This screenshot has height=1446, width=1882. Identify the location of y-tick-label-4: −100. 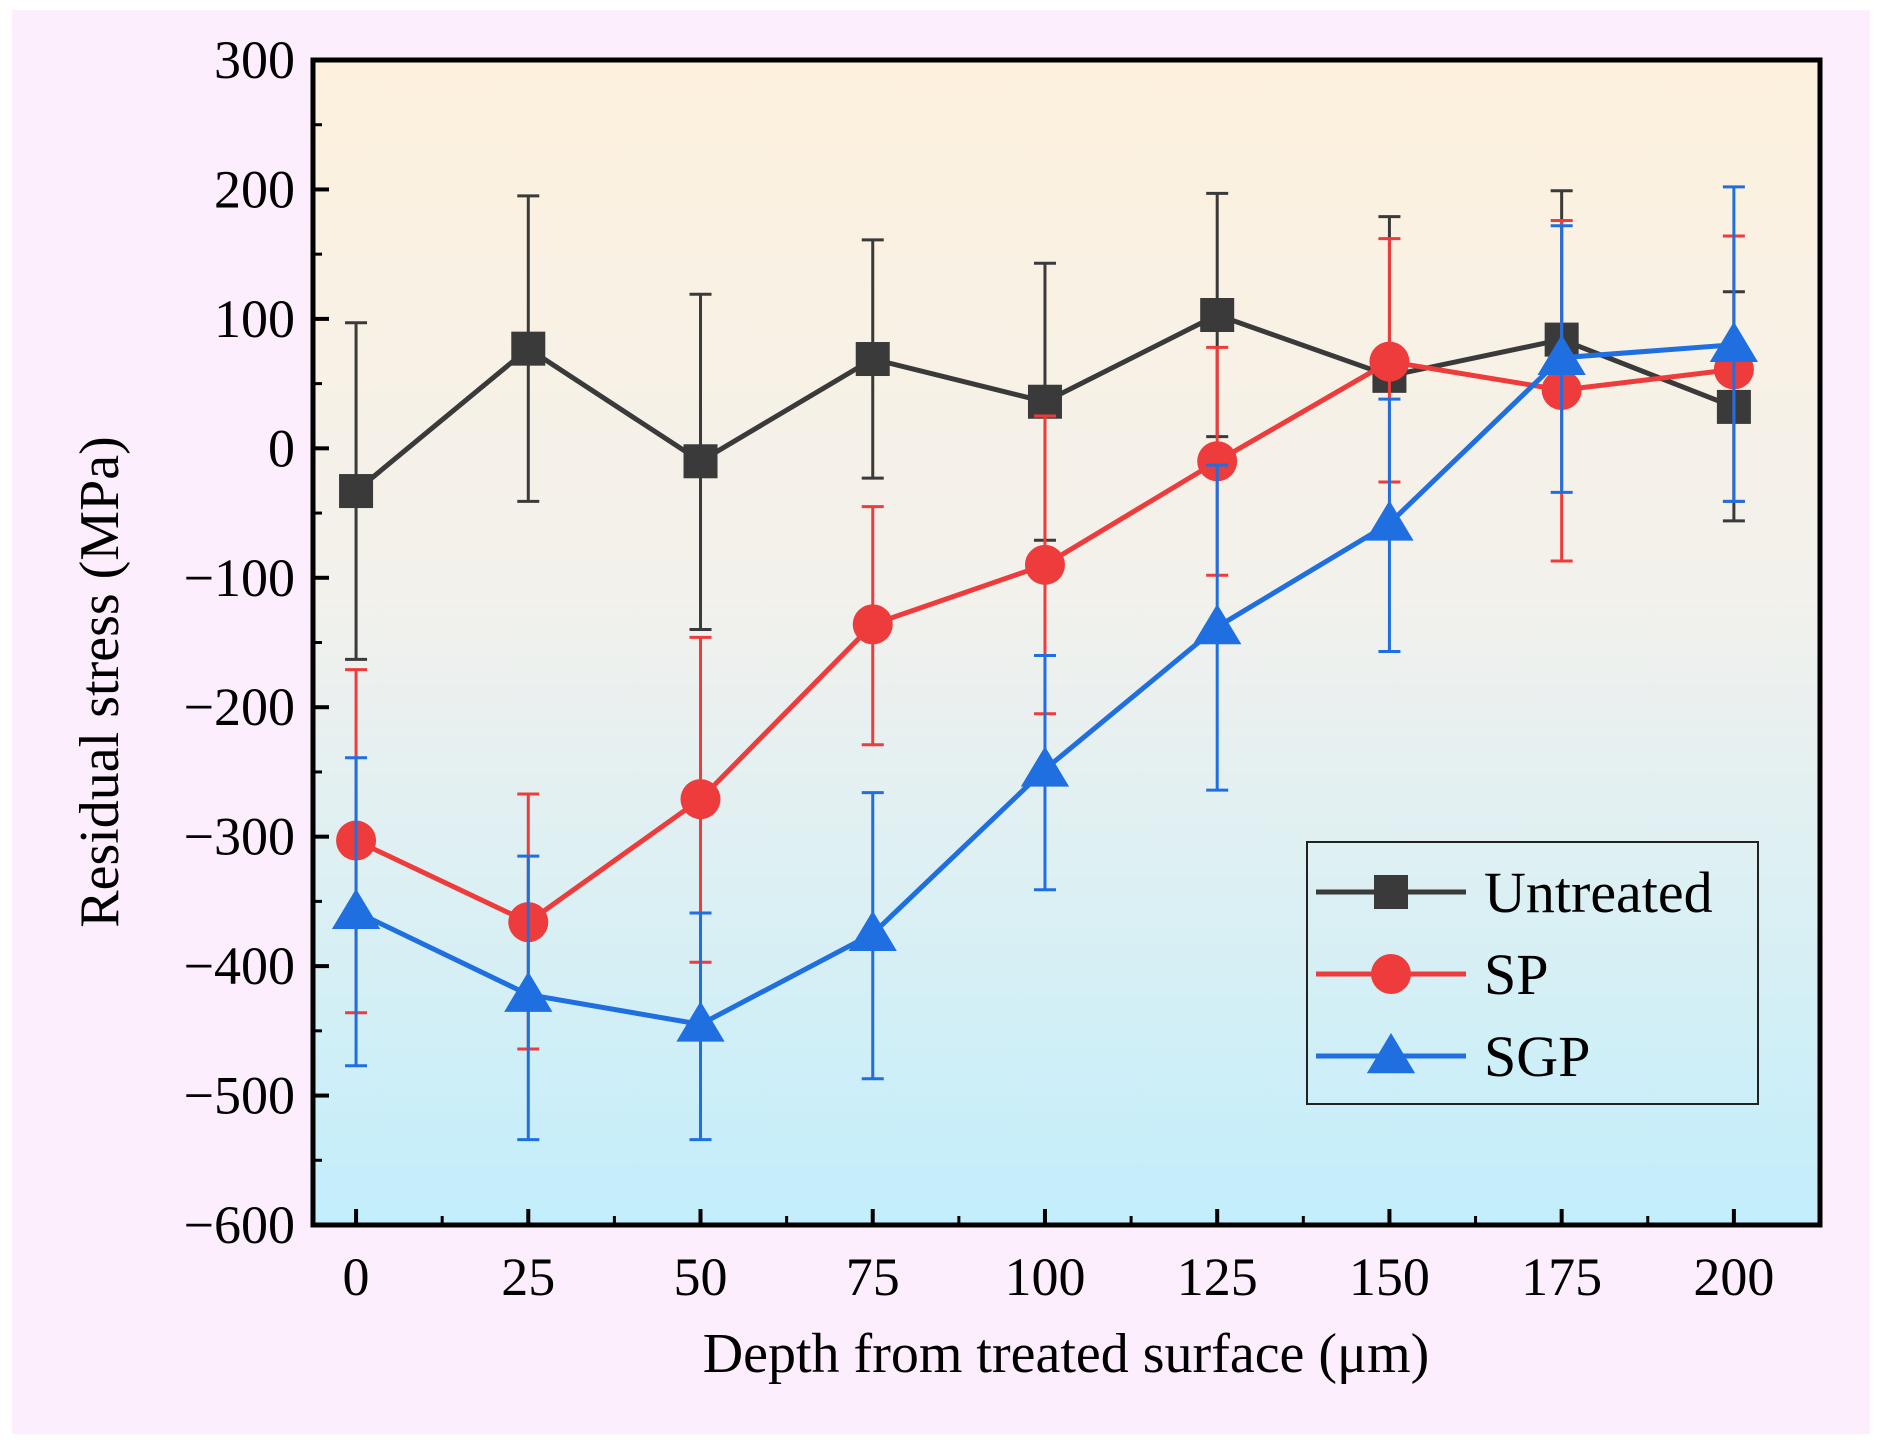
(239, 578).